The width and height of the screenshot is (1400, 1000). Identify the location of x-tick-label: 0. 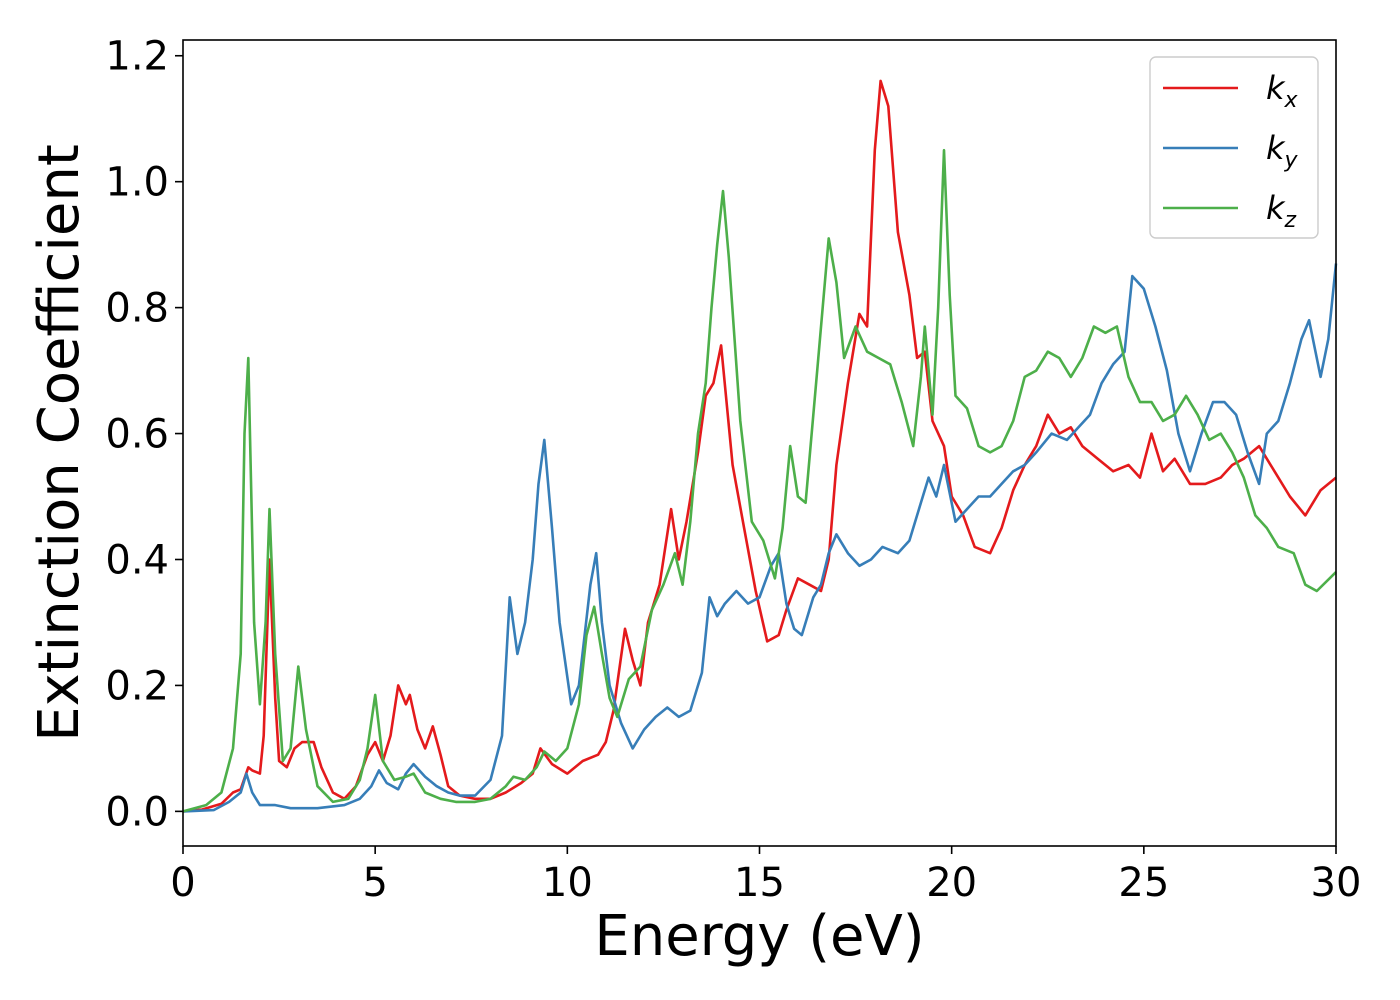
(182, 883).